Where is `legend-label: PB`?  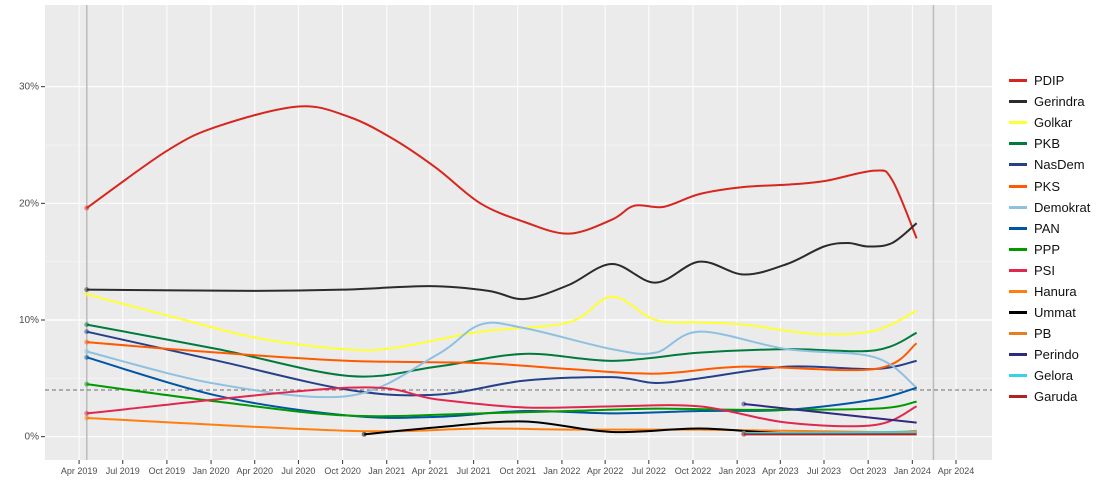 legend-label: PB is located at coordinates (1043, 334).